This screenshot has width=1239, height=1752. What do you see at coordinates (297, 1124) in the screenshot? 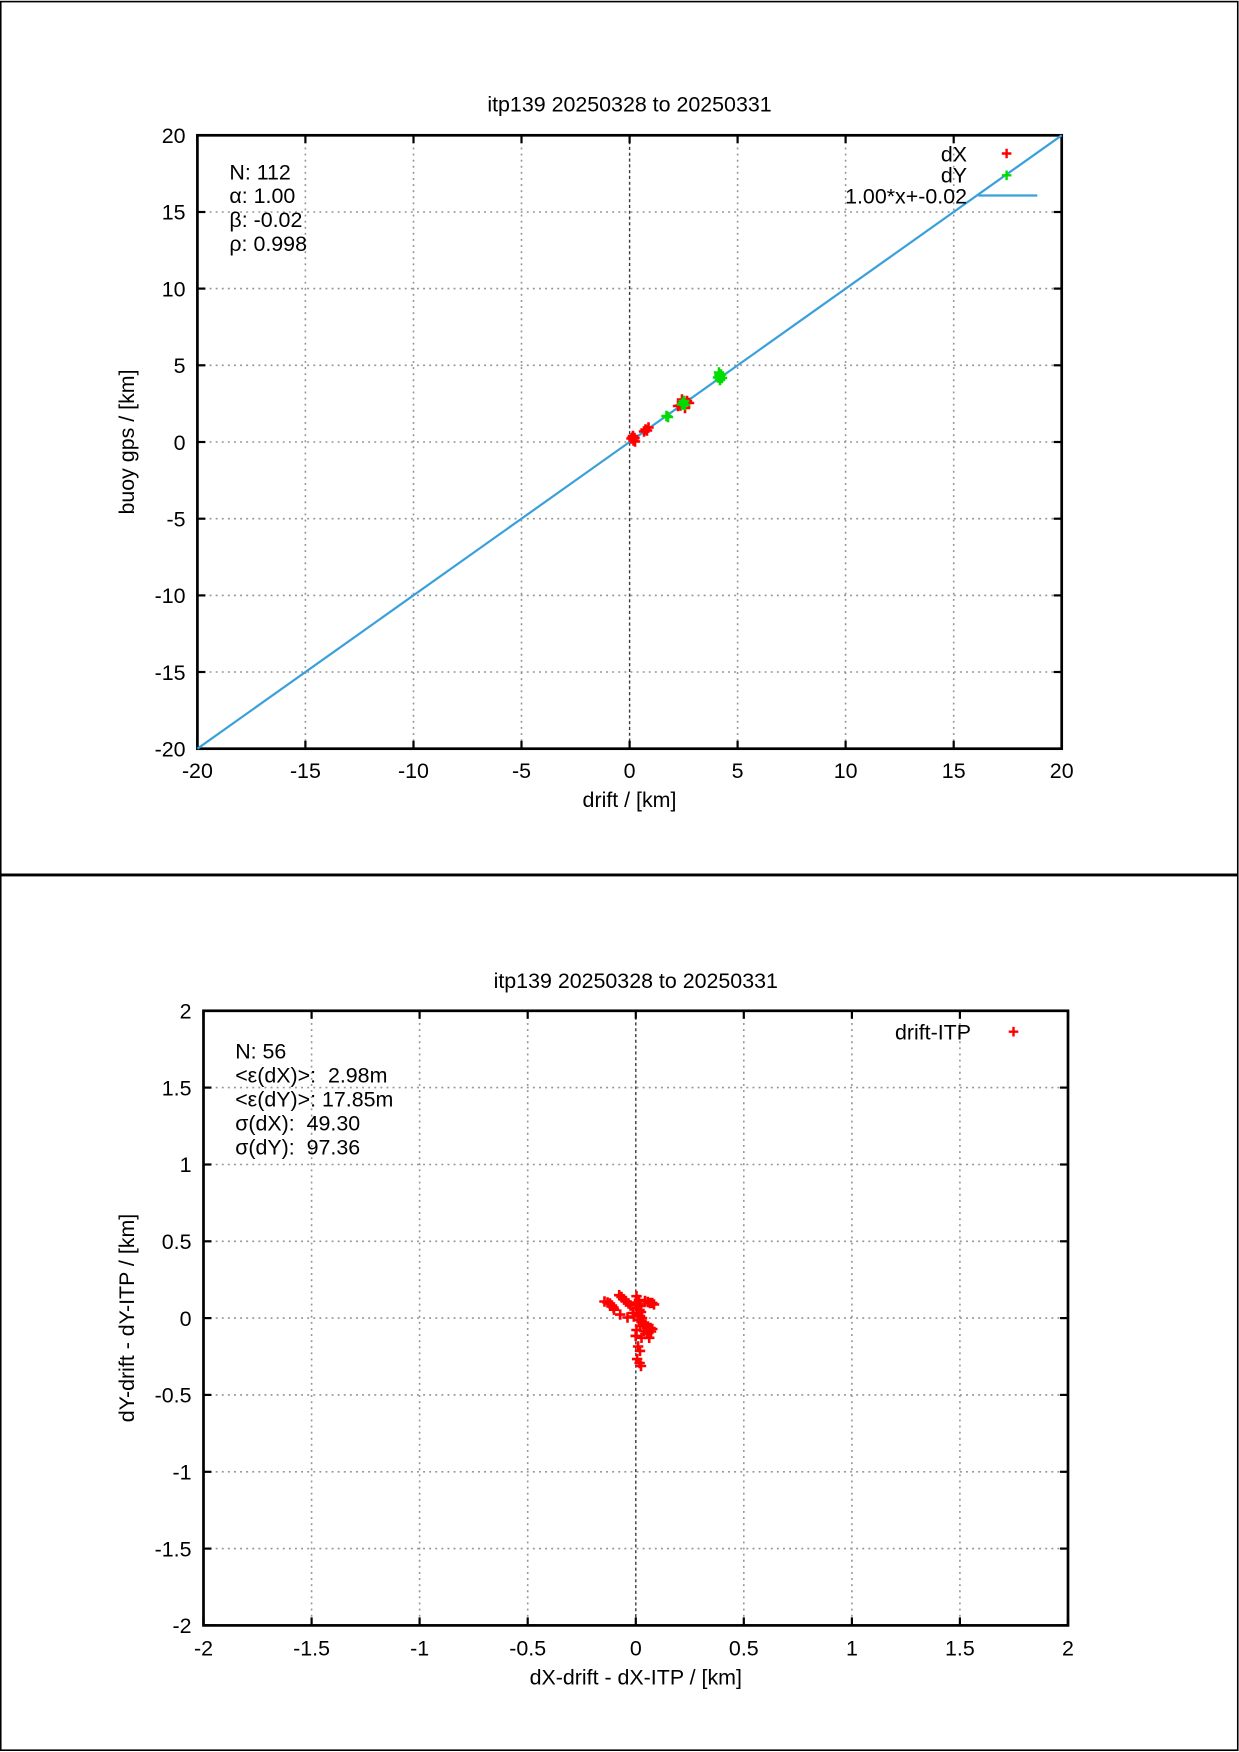
I see `svg-text: σ(dX): 49.30` at bounding box center [297, 1124].